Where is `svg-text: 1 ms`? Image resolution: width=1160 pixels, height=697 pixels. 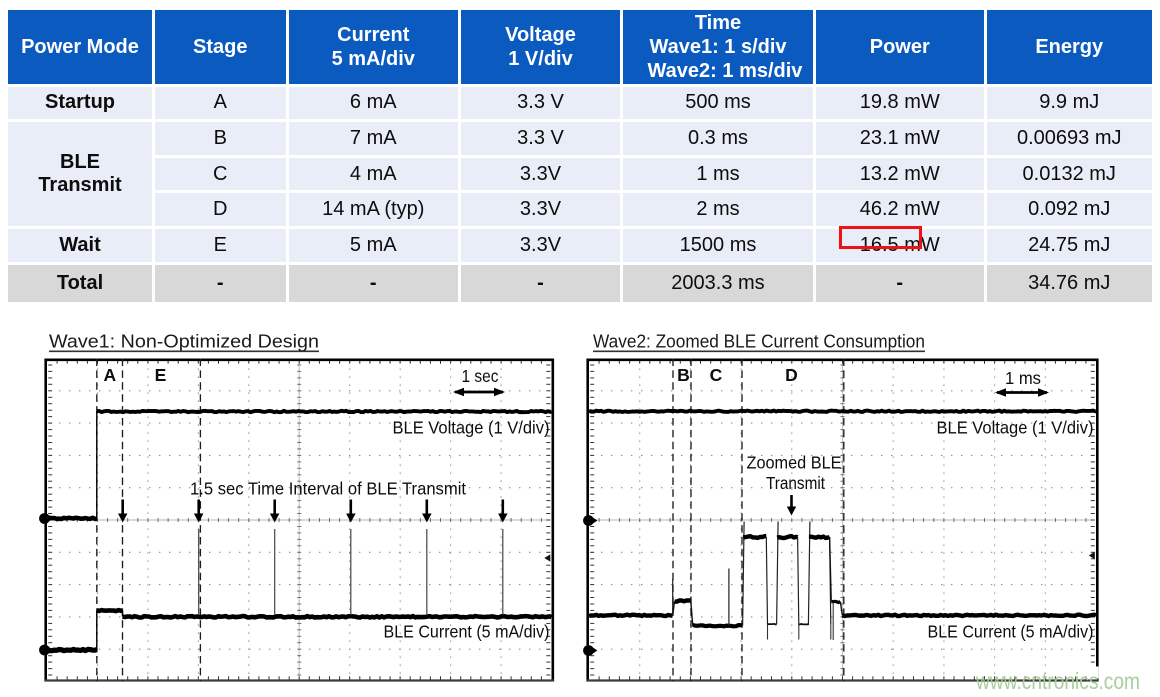
svg-text: 1 ms is located at coordinates (1023, 378).